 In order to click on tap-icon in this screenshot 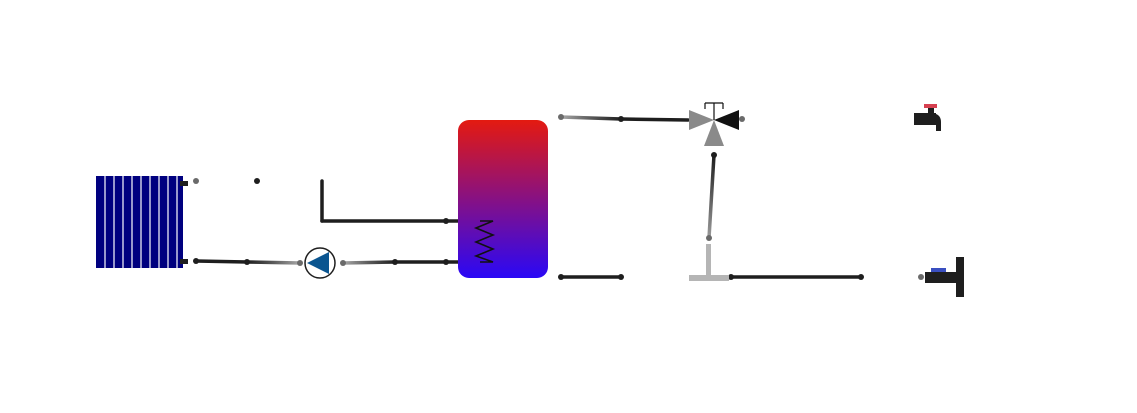, I will do `click(927, 117)`.